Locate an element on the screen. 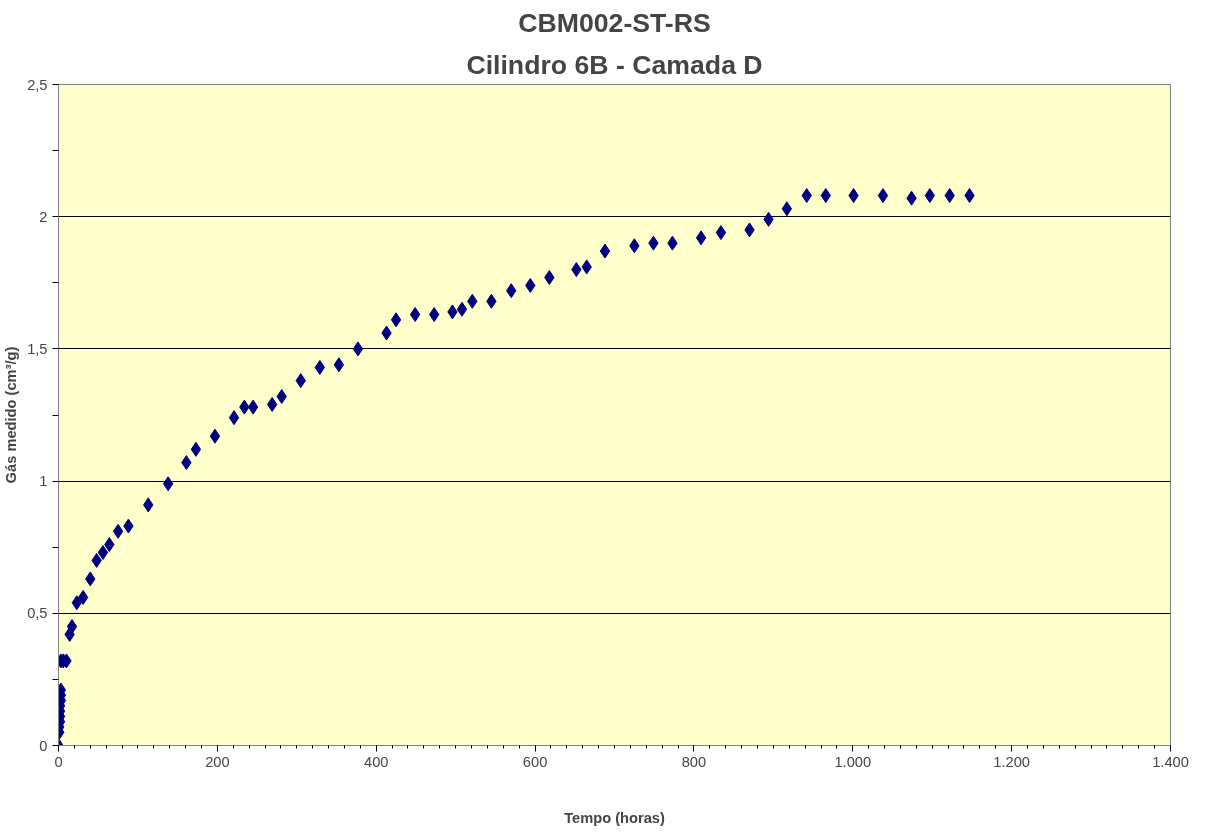  y-tick-label: 1,5 is located at coordinates (37, 348).